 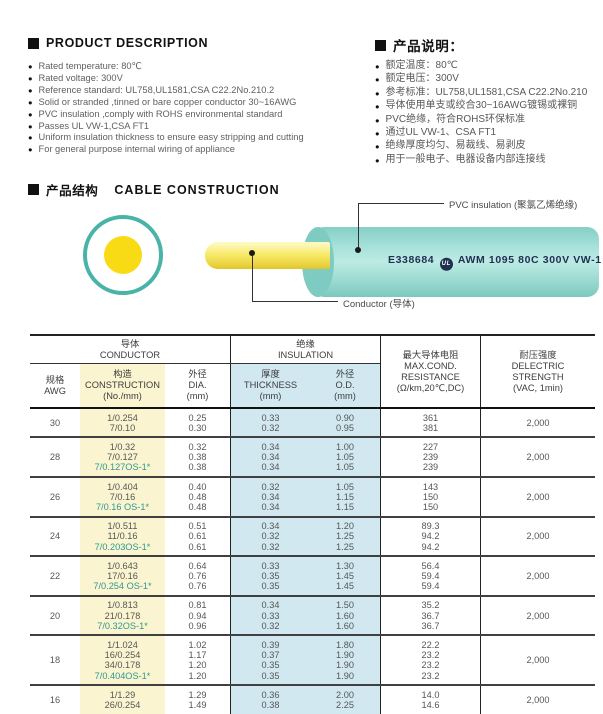 What do you see at coordinates (55, 496) in the screenshot?
I see `awg-cell: 26` at bounding box center [55, 496].